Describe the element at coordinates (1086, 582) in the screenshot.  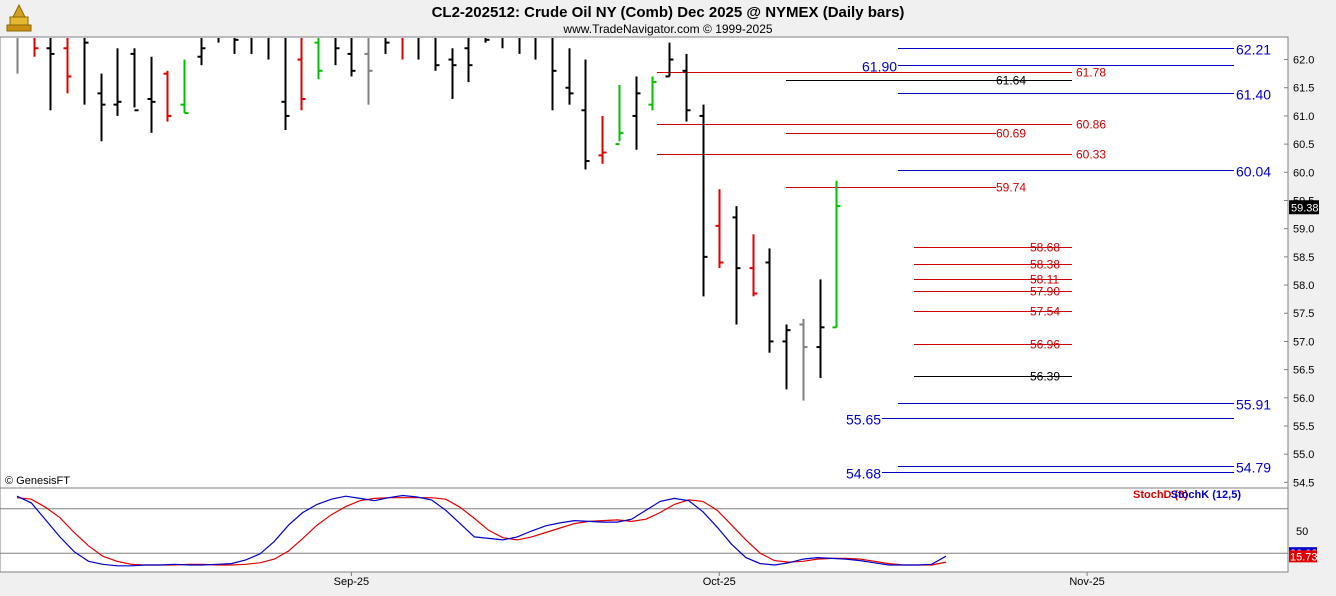
I see `date-tick-label: Nov-25` at that location.